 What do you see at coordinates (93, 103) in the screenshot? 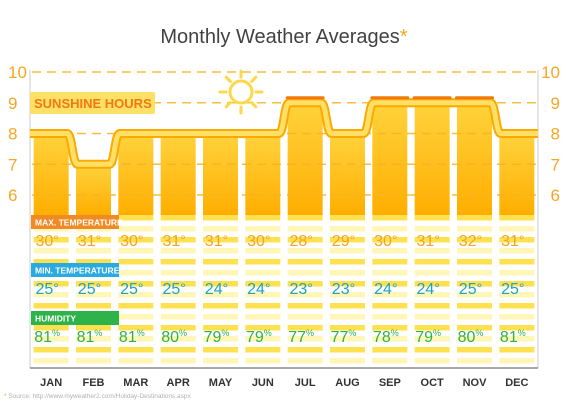
I see `sunshine-label: SUNSHINE HOURS` at bounding box center [93, 103].